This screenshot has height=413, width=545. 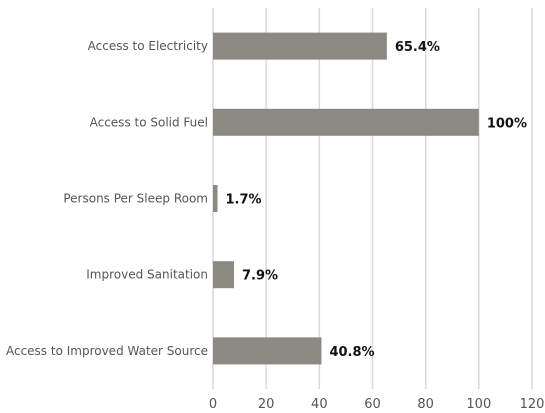 I want to click on x-tick-label: 20, so click(x=266, y=404).